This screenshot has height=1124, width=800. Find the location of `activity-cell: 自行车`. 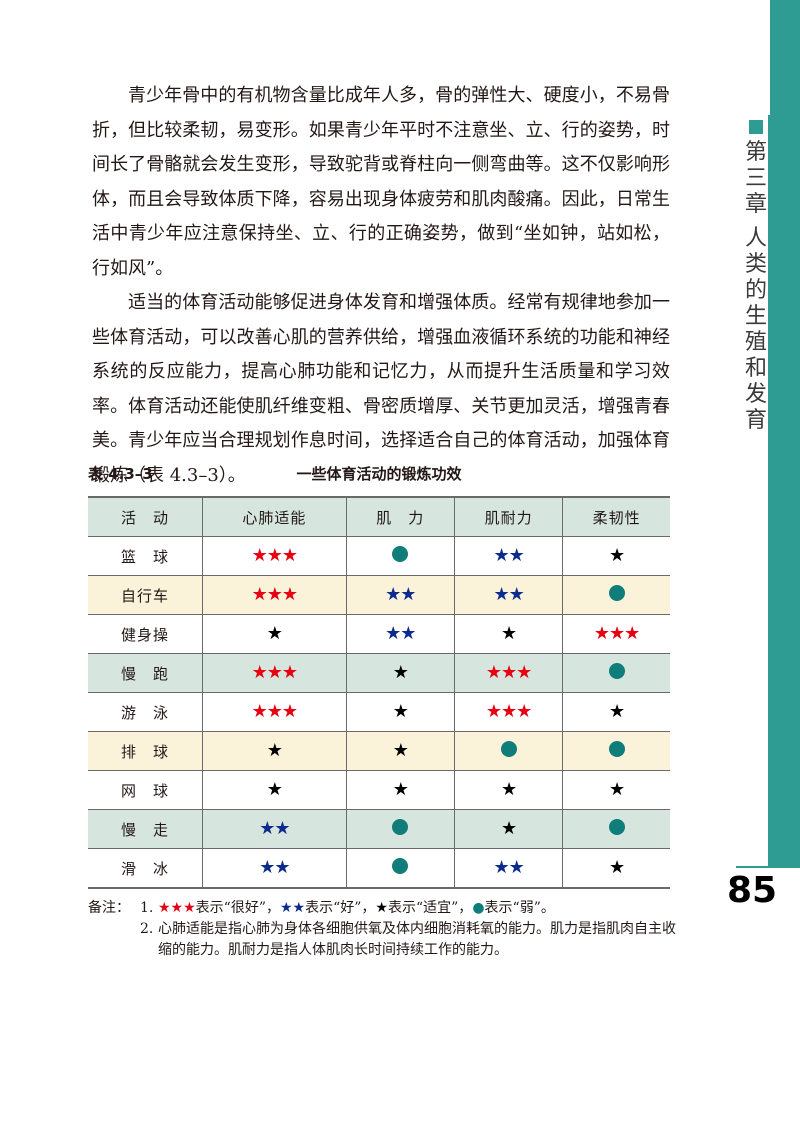

activity-cell: 自行车 is located at coordinates (145, 595).